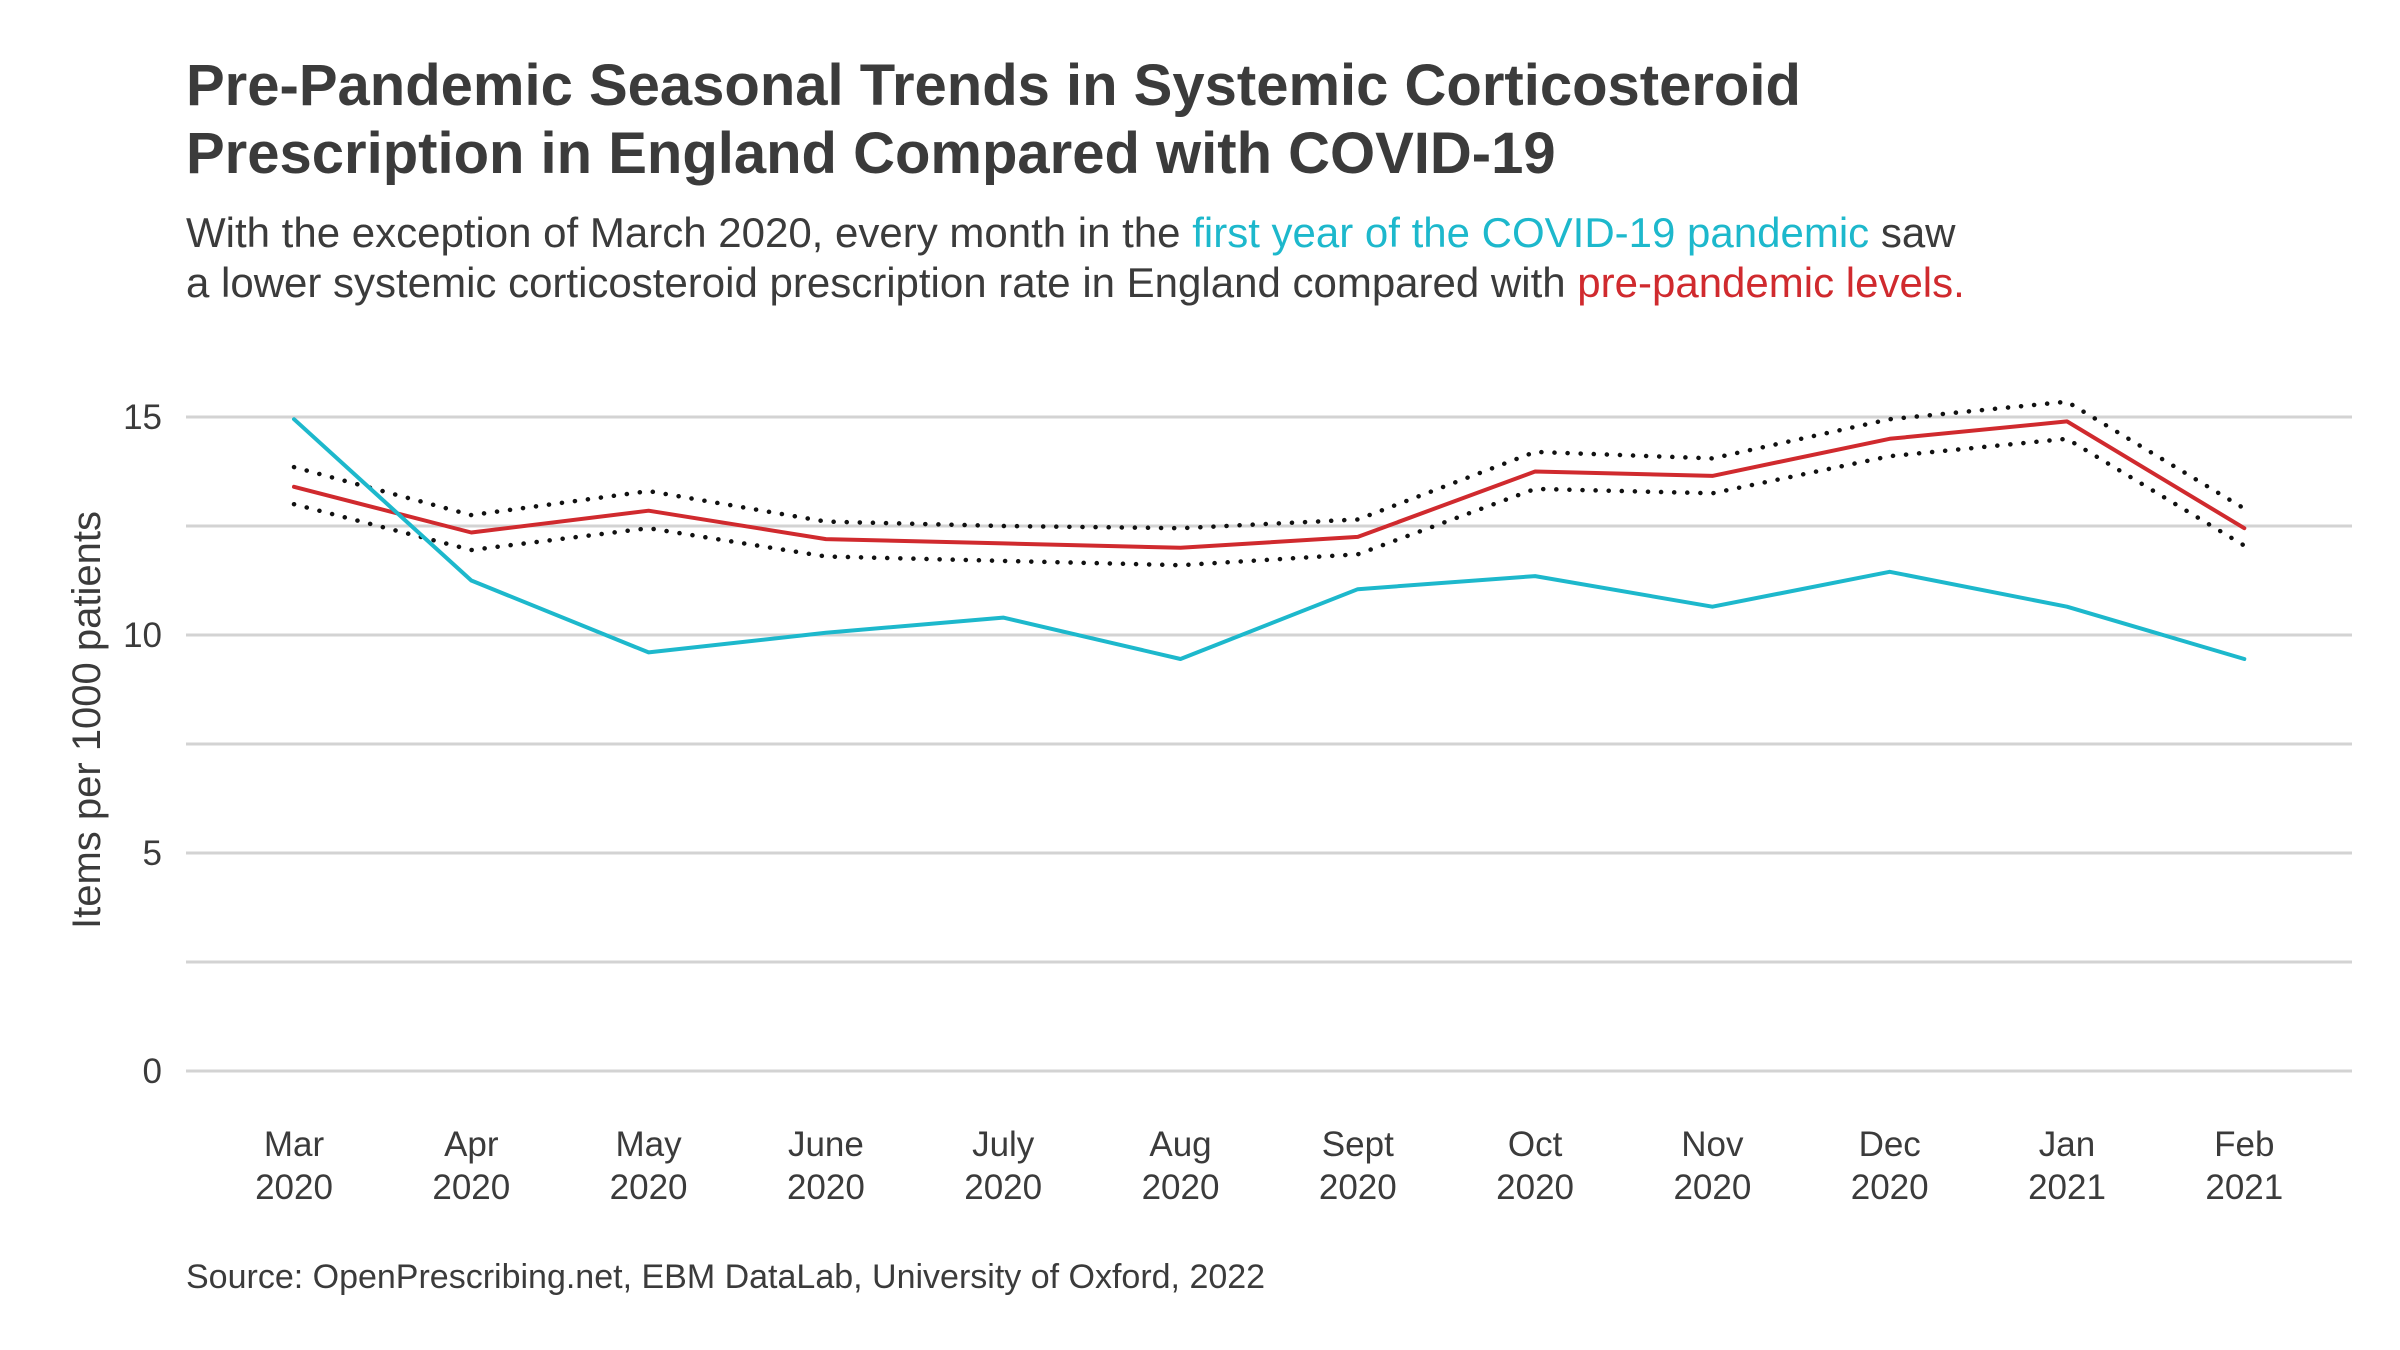 The image size is (2400, 1350). I want to click on interval-upper-line, so click(1269, 465).